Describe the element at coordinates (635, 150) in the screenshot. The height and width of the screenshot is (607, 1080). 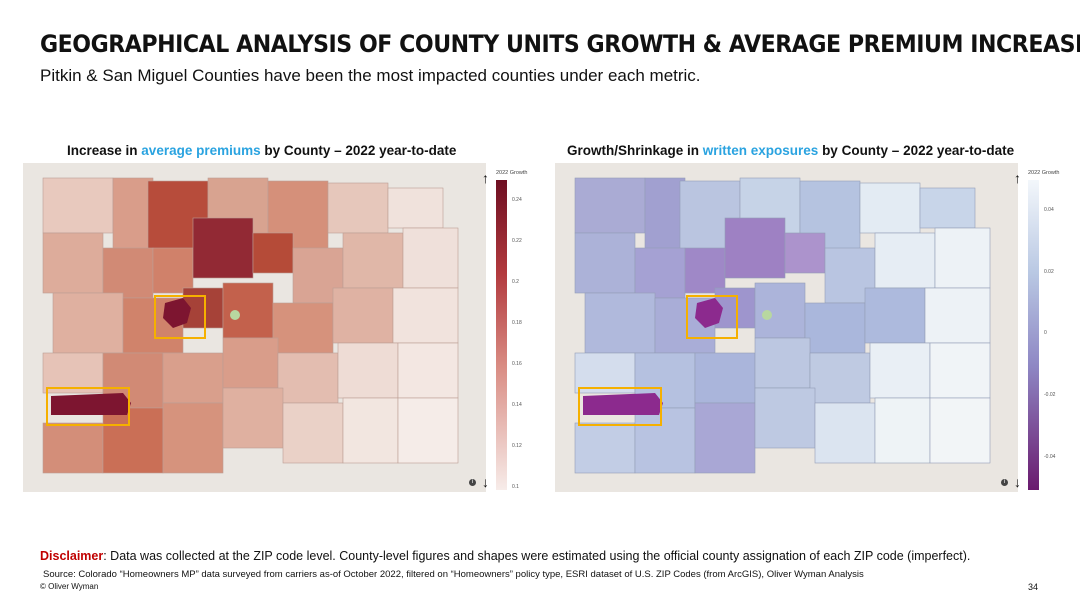
I see `right-map-title-pre: Growth/Shrinkage in` at that location.